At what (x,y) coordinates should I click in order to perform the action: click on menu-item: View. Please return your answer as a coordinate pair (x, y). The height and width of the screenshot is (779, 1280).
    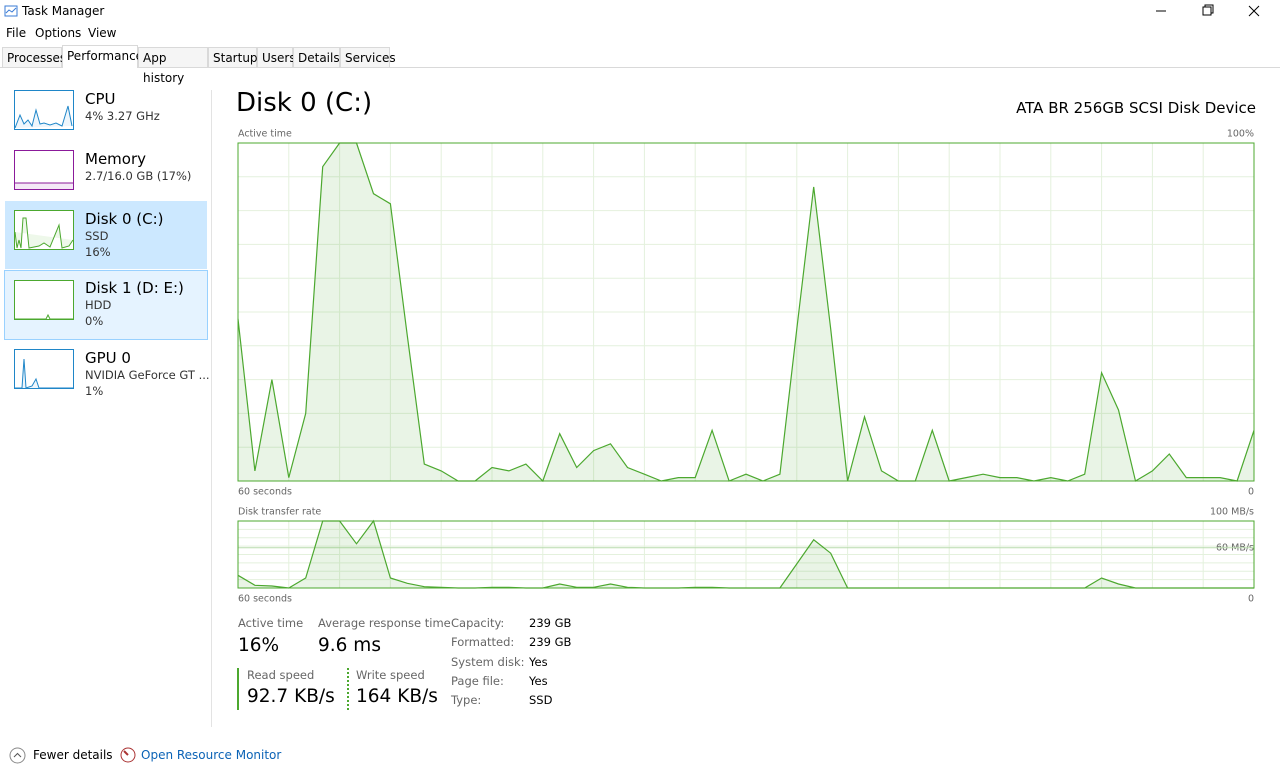
    Looking at the image, I should click on (102, 33).